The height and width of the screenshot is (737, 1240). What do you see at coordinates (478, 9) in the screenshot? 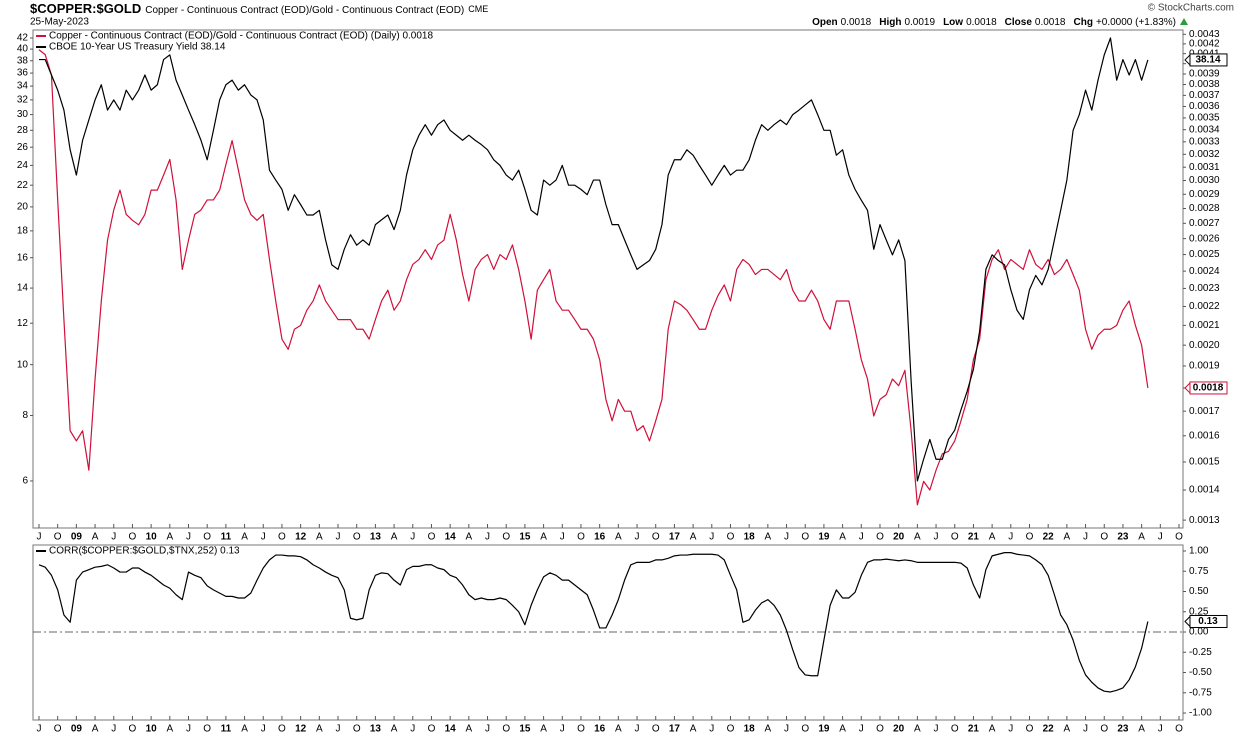
I see `exchange: CME` at bounding box center [478, 9].